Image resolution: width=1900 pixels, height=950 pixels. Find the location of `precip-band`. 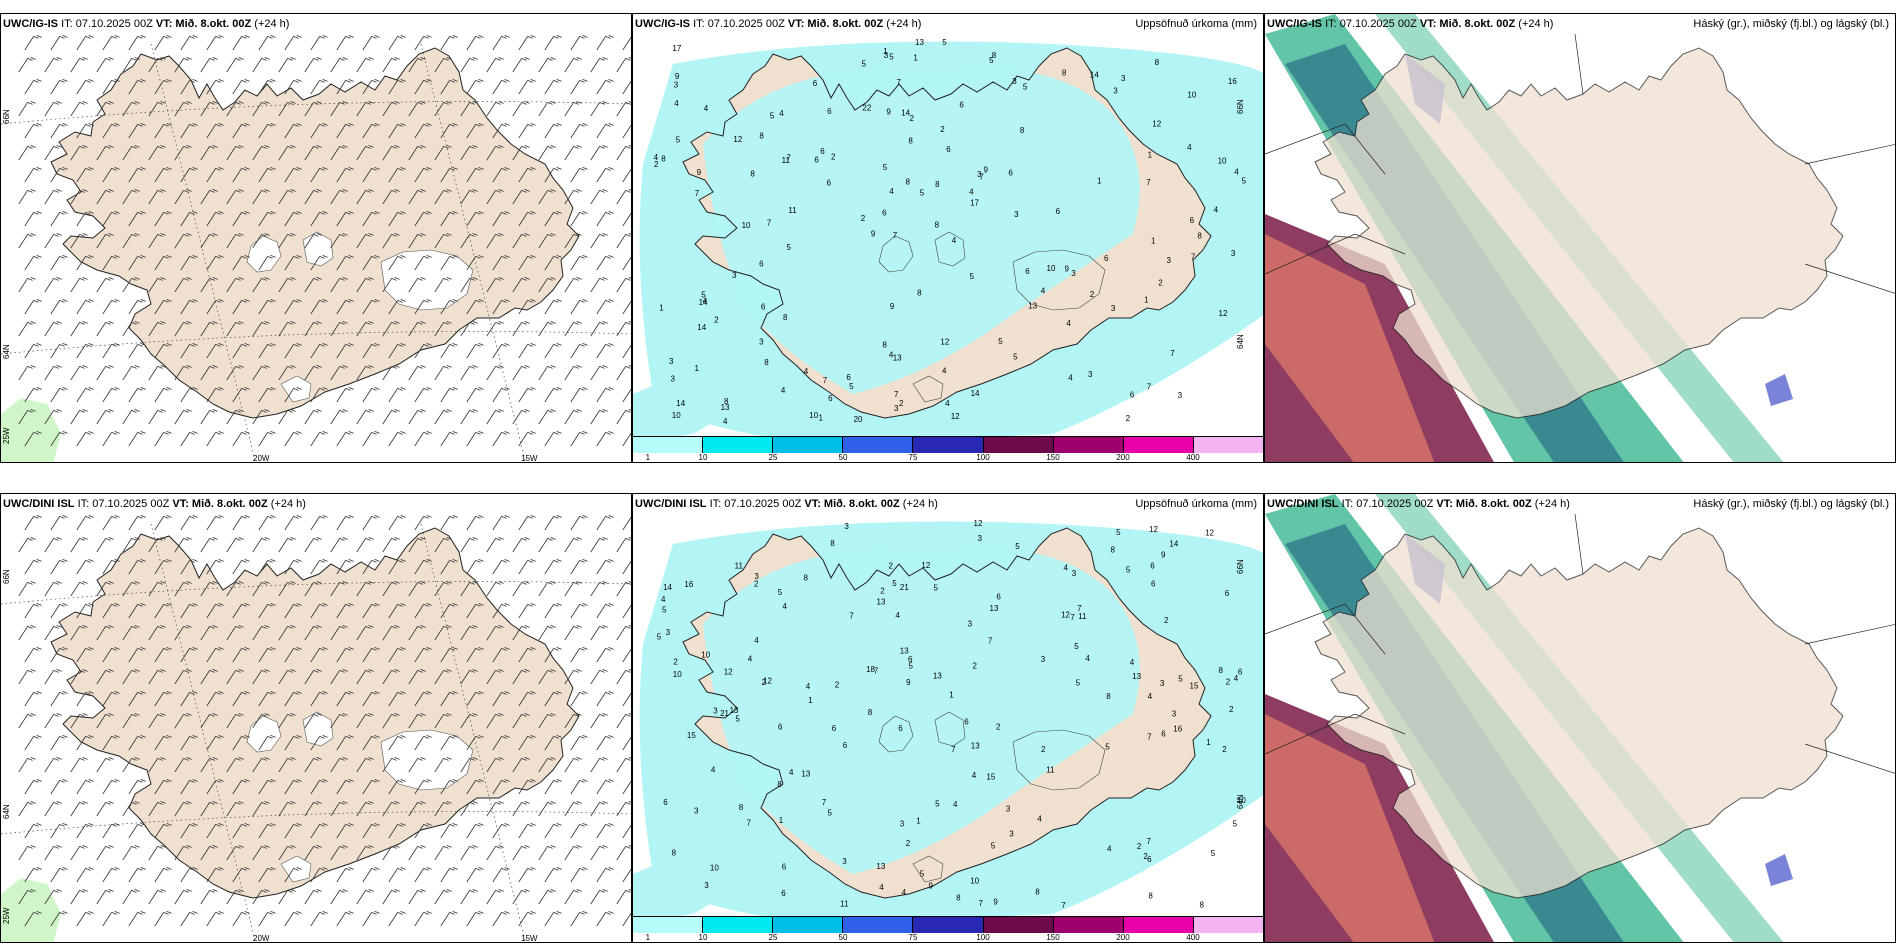

precip-band is located at coordinates (1183, 774).